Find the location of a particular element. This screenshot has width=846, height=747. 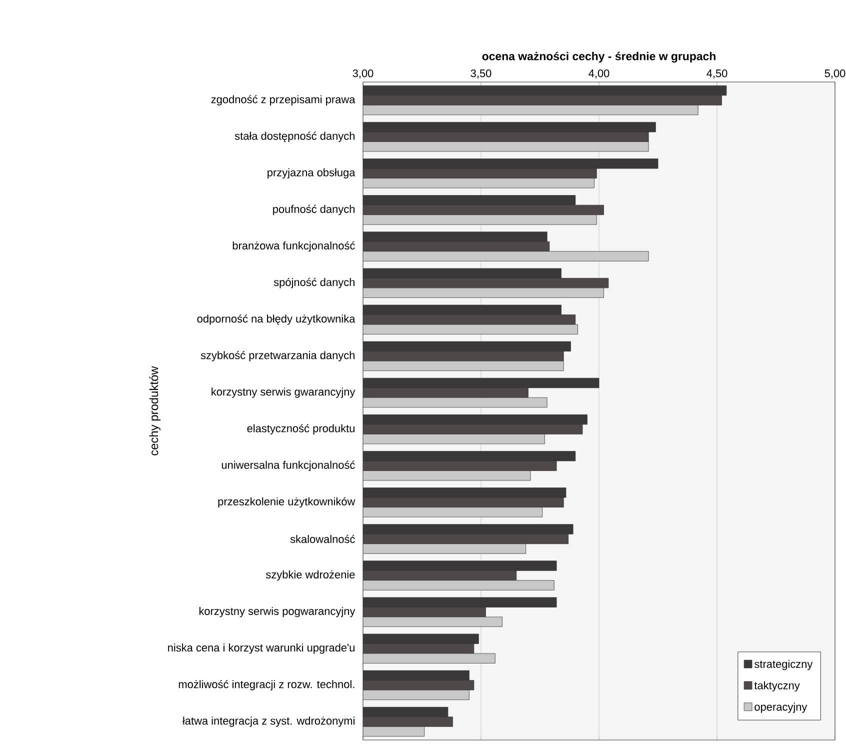

y-tick-label: szybkość przetwarzania danych is located at coordinates (277, 356).